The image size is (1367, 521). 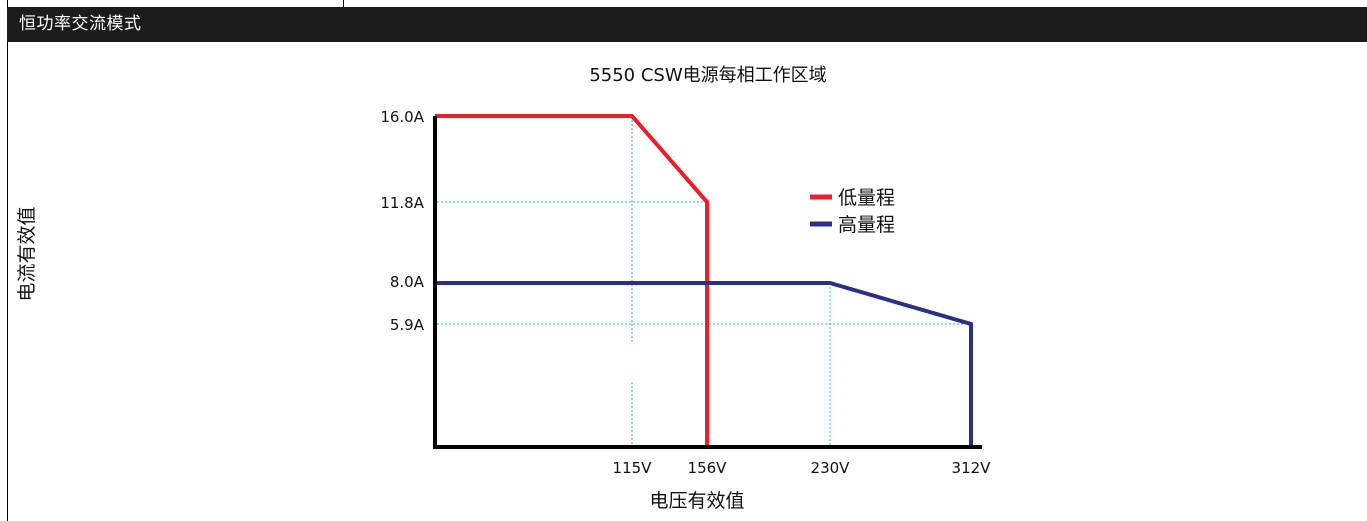 What do you see at coordinates (866, 198) in the screenshot?
I see `legend-label: 低量程` at bounding box center [866, 198].